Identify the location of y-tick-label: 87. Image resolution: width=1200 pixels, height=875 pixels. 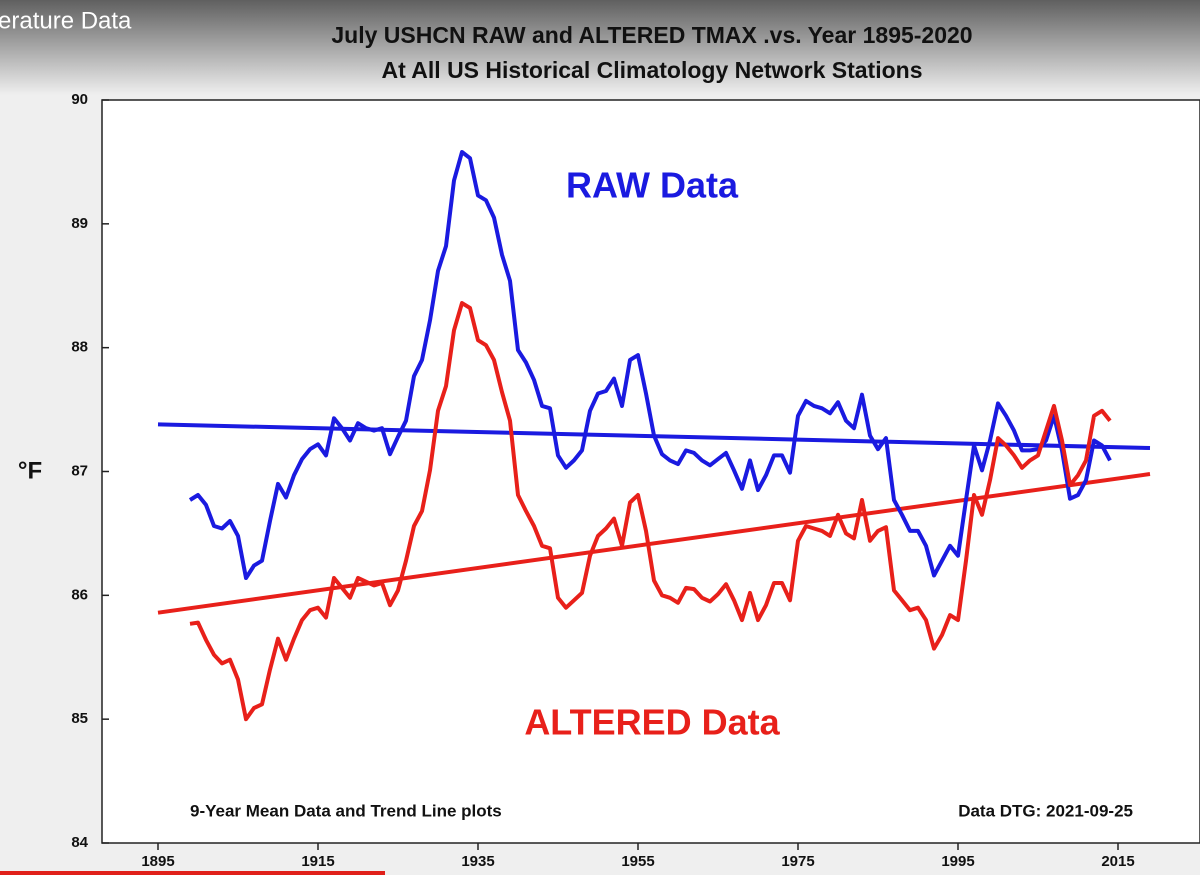
(79, 470).